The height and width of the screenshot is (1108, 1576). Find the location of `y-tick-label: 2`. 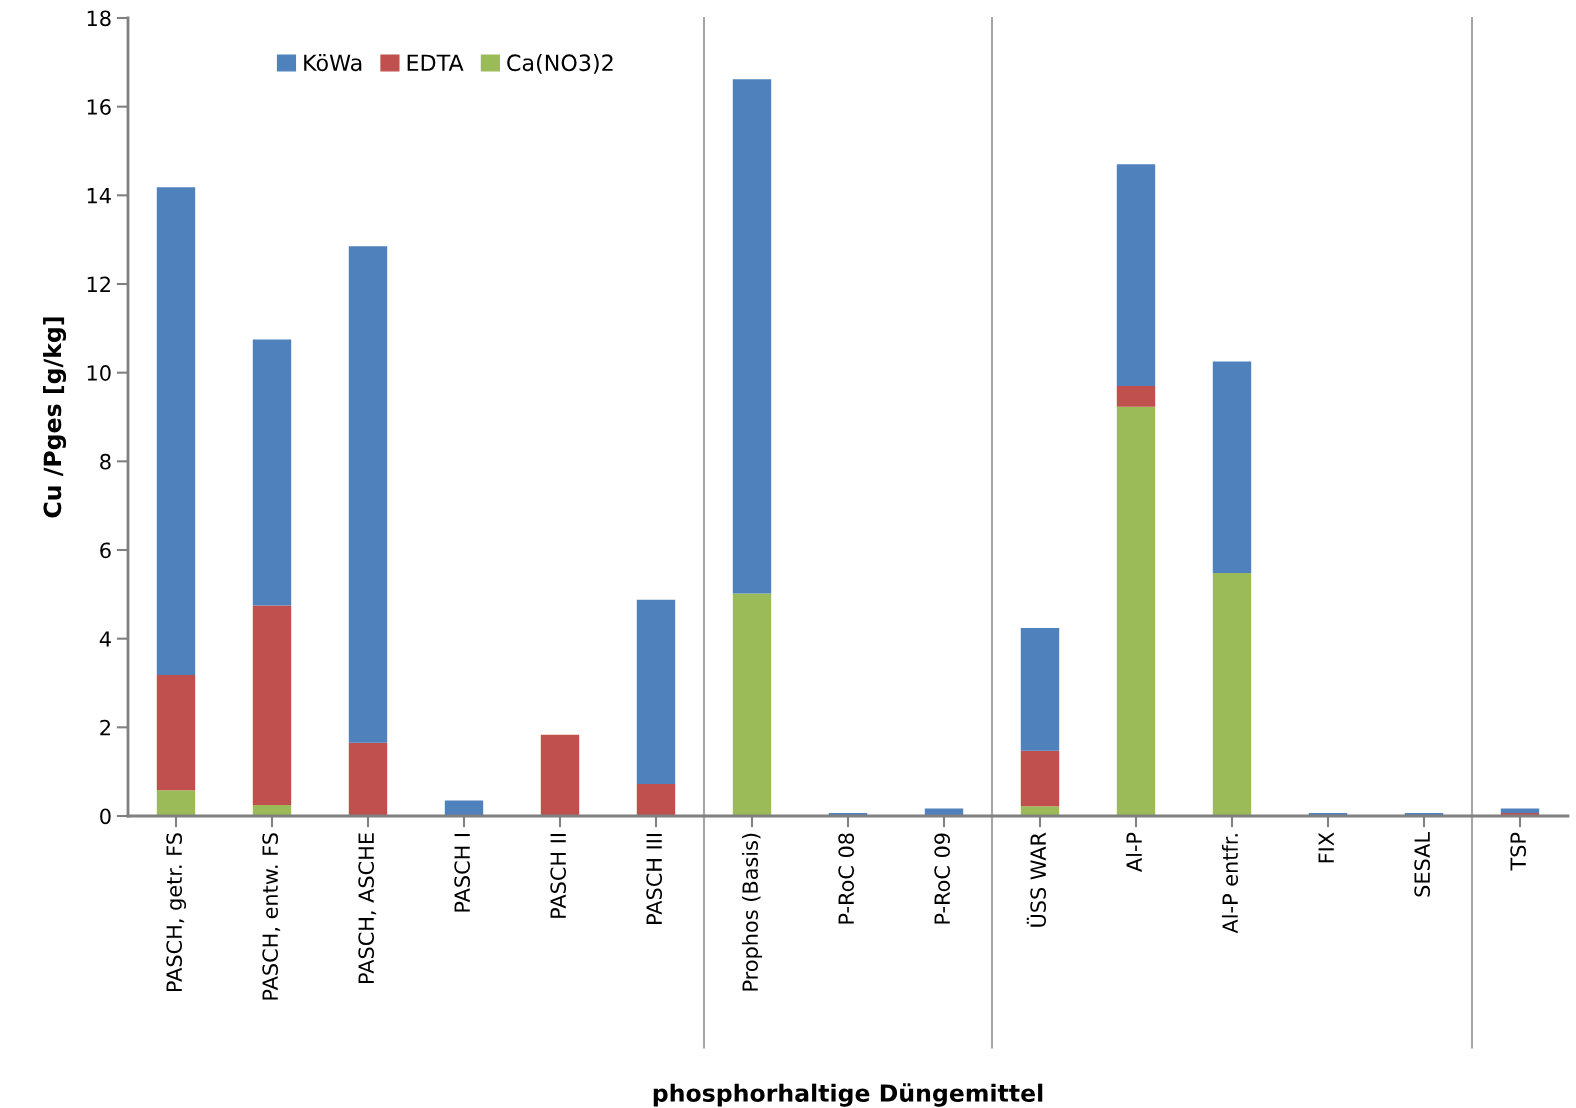

y-tick-label: 2 is located at coordinates (105, 727).